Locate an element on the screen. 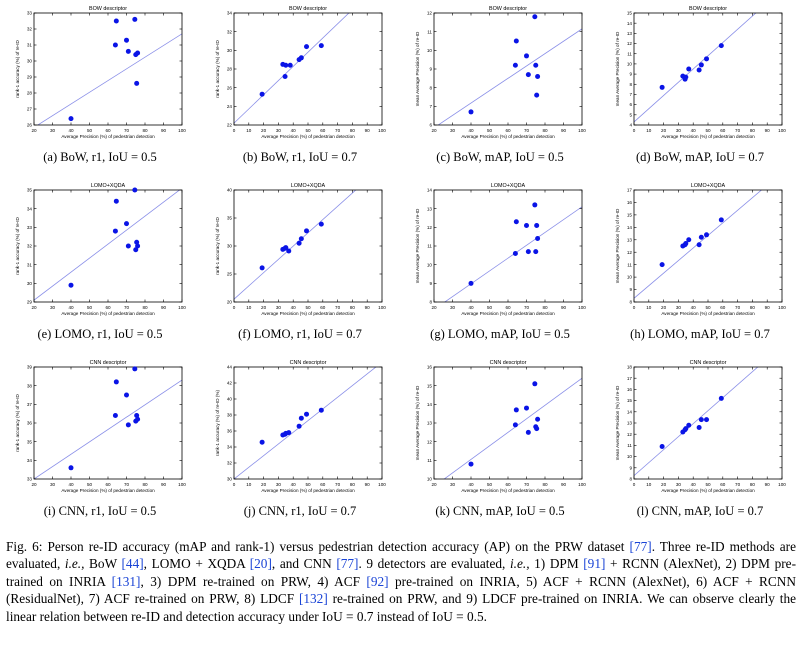 The image size is (800, 658). subfigure-caption: (l) CNN, mAP, IoU = 0.7 is located at coordinates (700, 511).